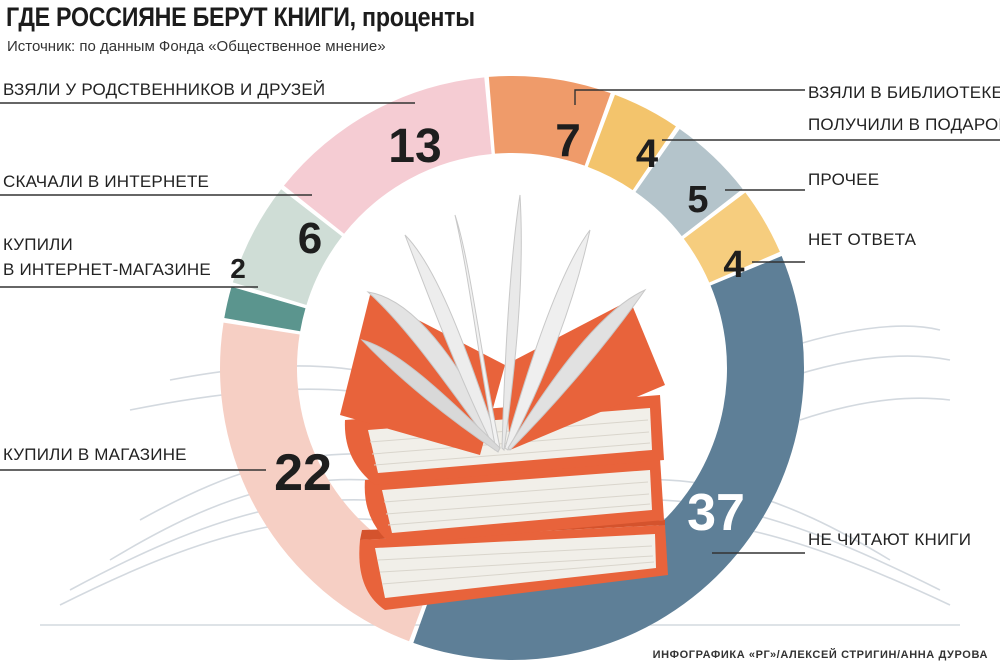  I want to click on label-library: ВЗЯЛИ В БИБЛИОТЕКЕ, so click(904, 92).